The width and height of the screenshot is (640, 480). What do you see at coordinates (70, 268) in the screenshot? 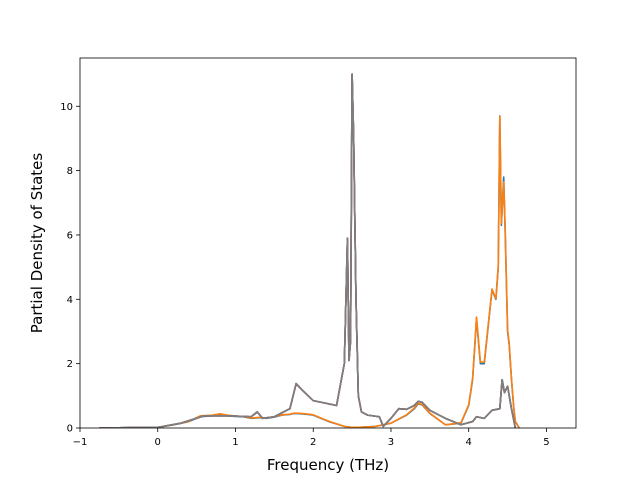
I see `y-axis-ticks: 0 2 4 6 8 10` at bounding box center [70, 268].